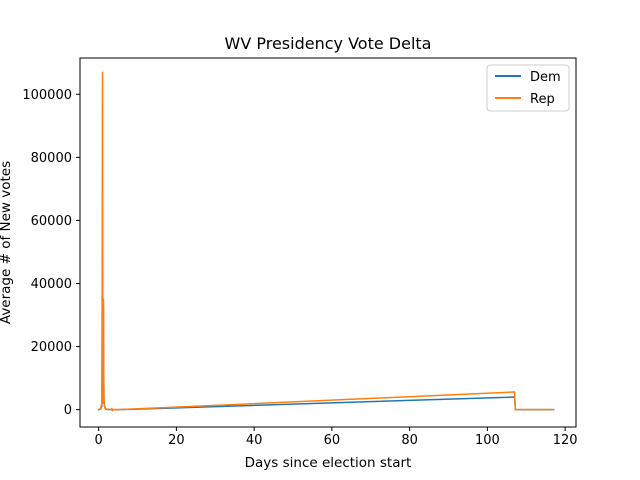  Describe the element at coordinates (51, 284) in the screenshot. I see `y-tick-label: 40000` at that location.